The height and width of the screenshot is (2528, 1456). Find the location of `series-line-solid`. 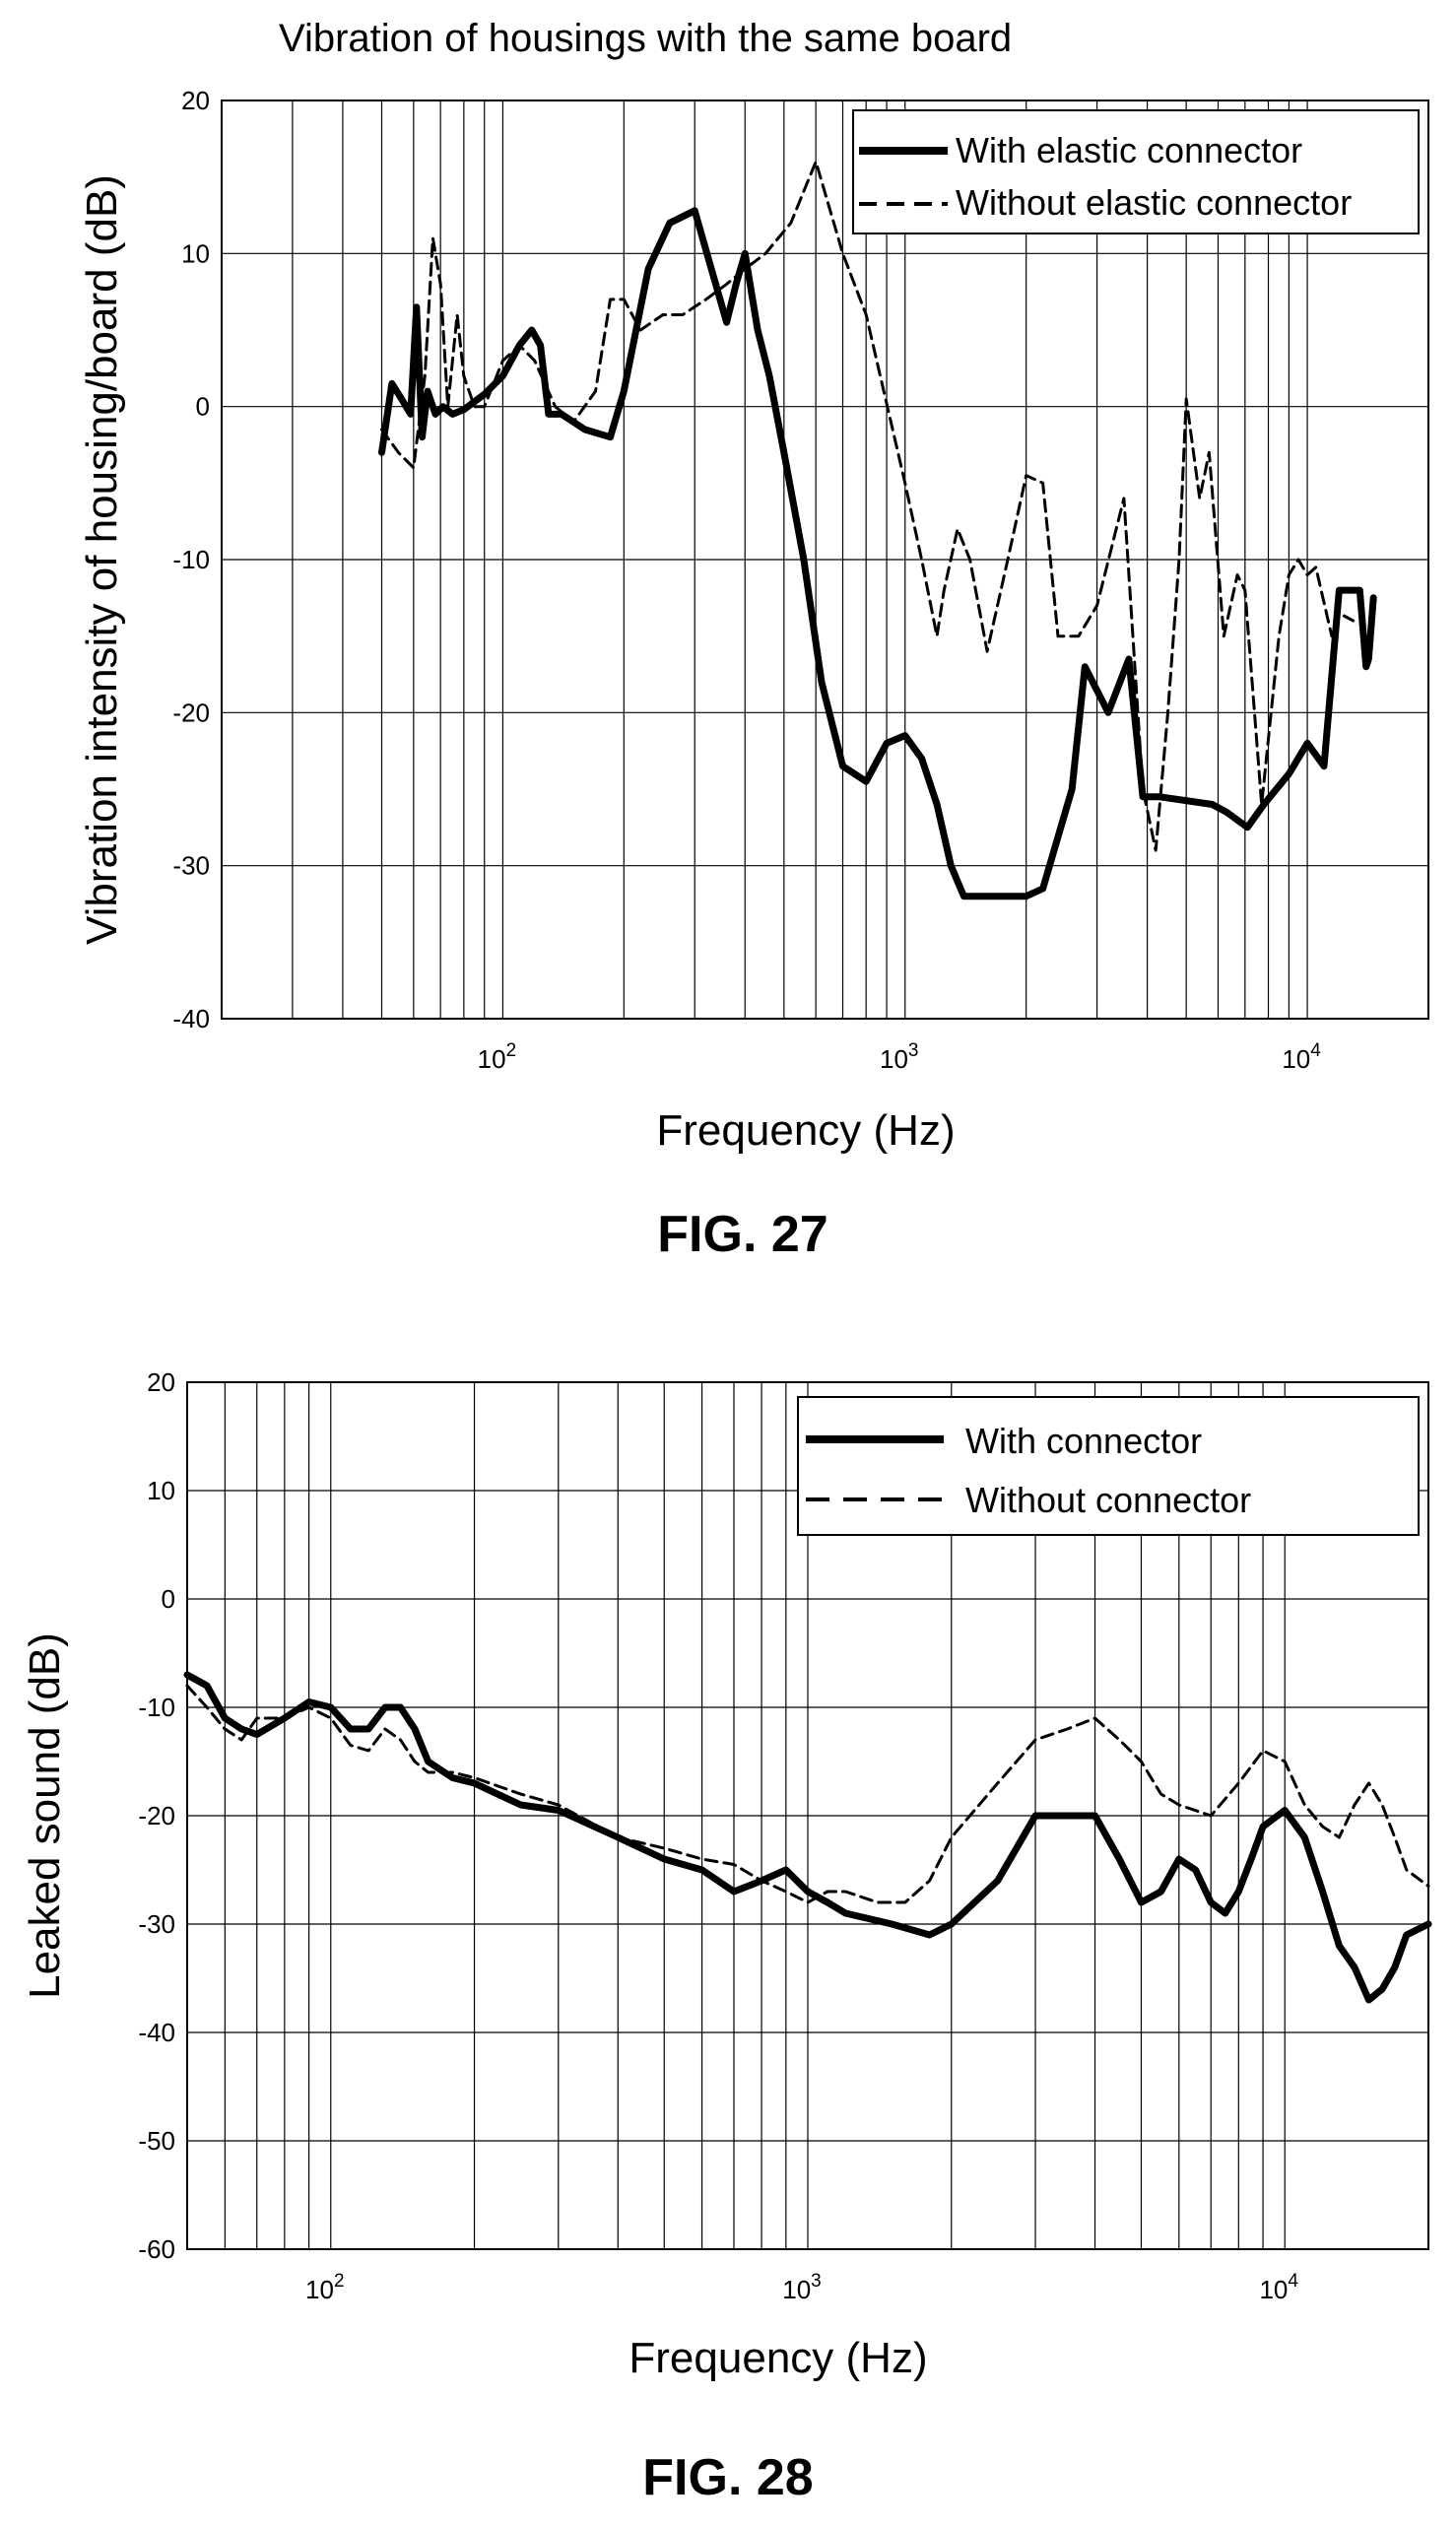

series-line-solid is located at coordinates (807, 1837).